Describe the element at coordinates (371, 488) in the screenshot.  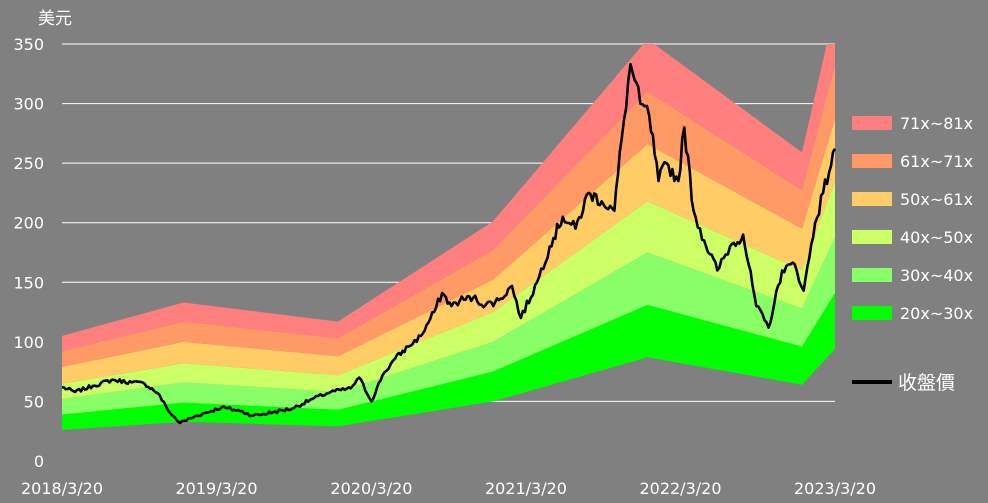
I see `x-tick-2: 2020/3/20` at that location.